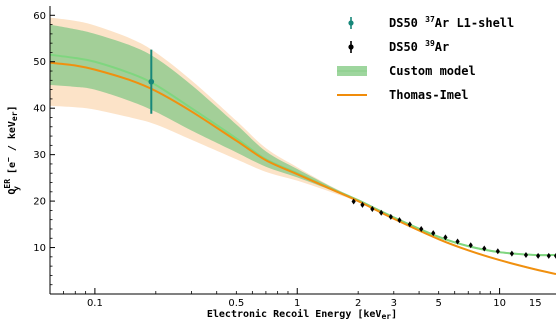  What do you see at coordinates (535, 303) in the screenshot?
I see `x-tick-label-15: 15` at bounding box center [535, 303].